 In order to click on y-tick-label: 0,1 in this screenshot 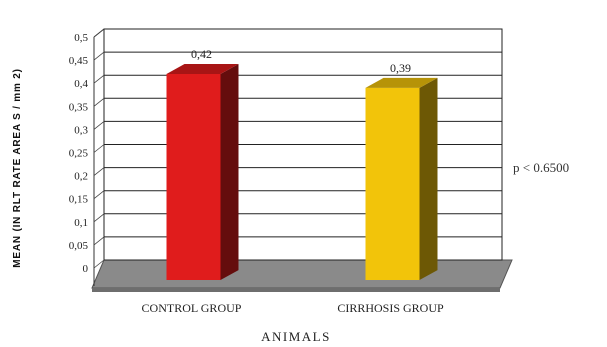, I will do `click(81, 223)`.